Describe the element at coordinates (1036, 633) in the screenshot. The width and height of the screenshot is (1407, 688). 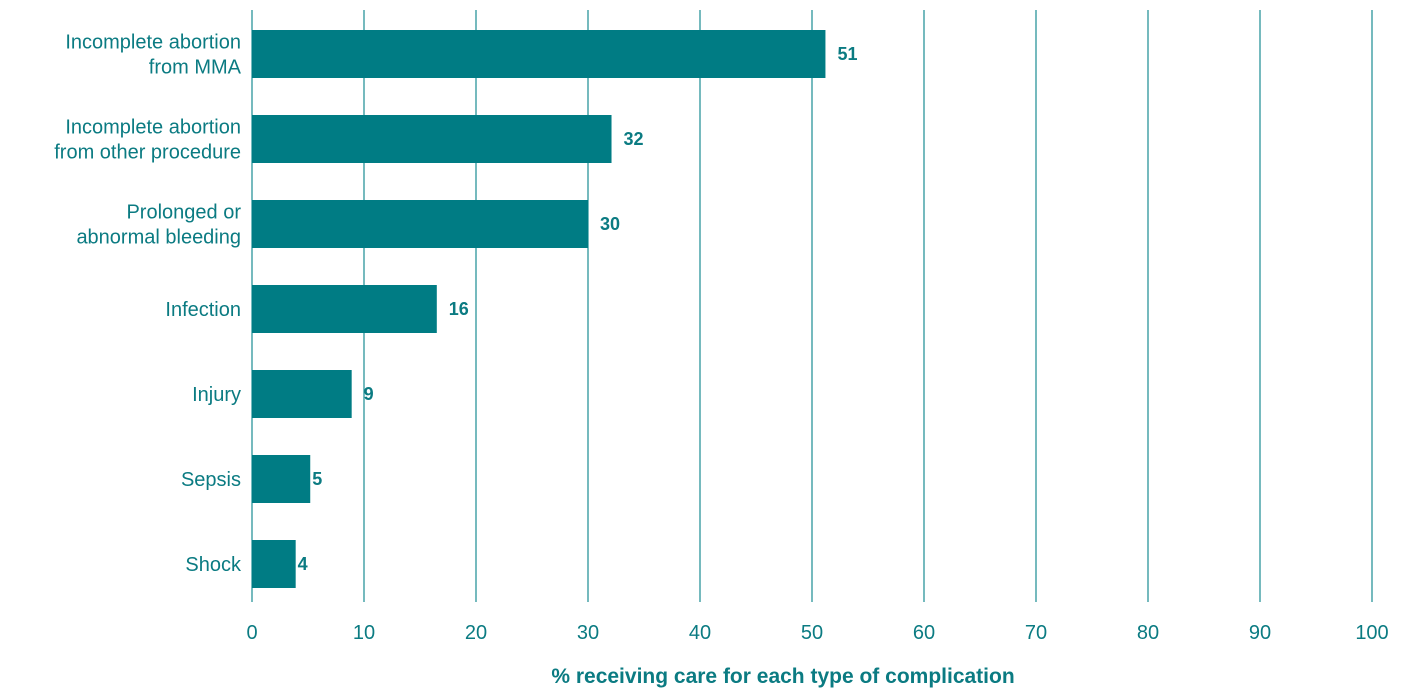
I see `x-tick-label: 70` at that location.